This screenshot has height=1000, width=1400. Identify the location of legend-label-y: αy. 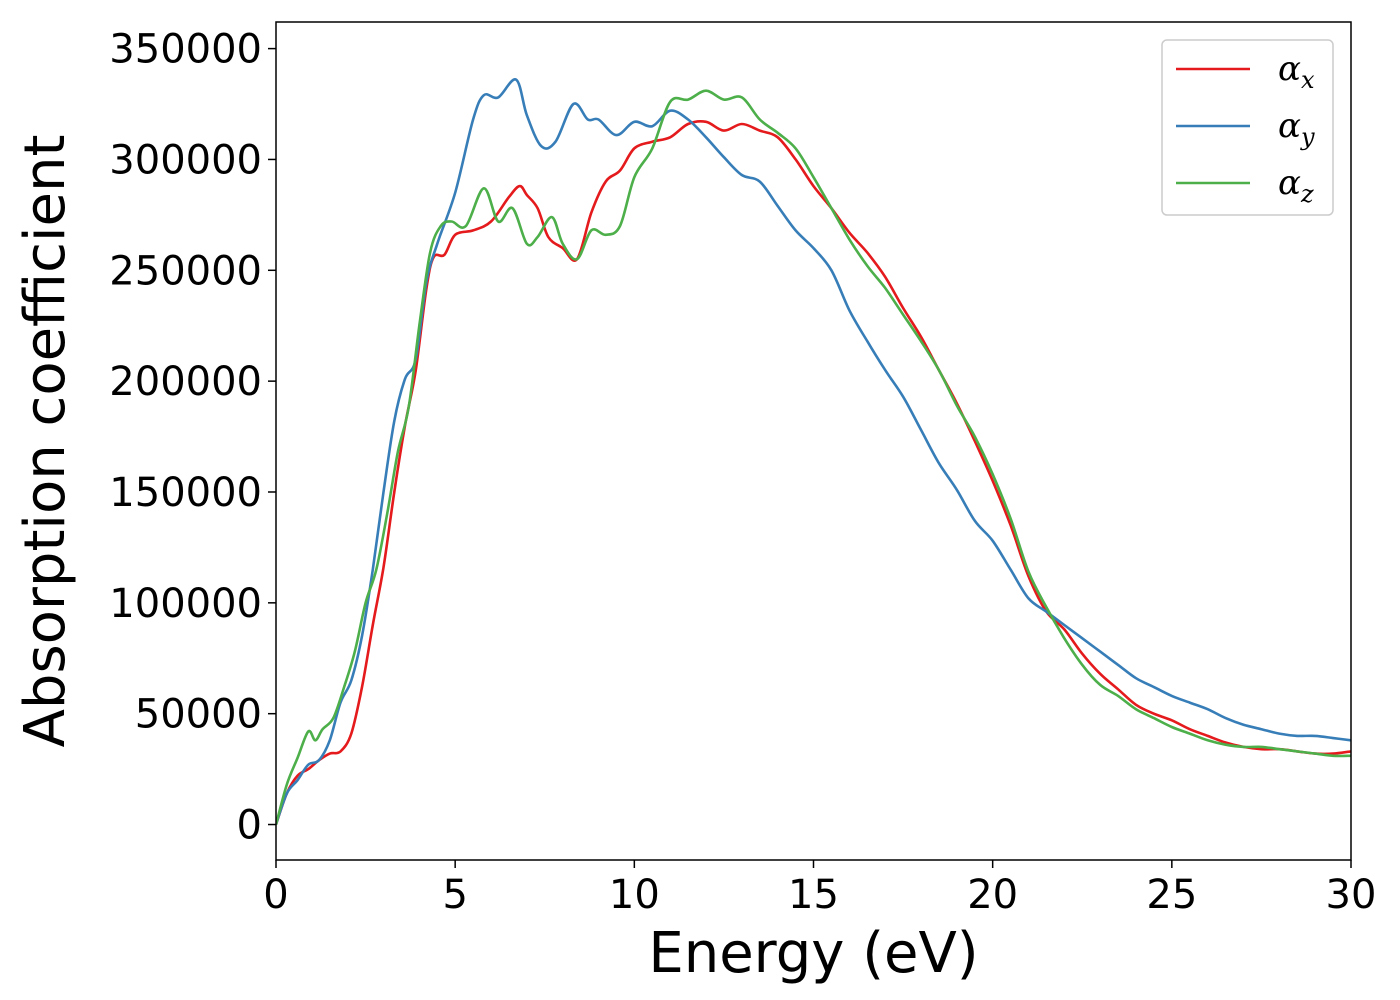
(1296, 128).